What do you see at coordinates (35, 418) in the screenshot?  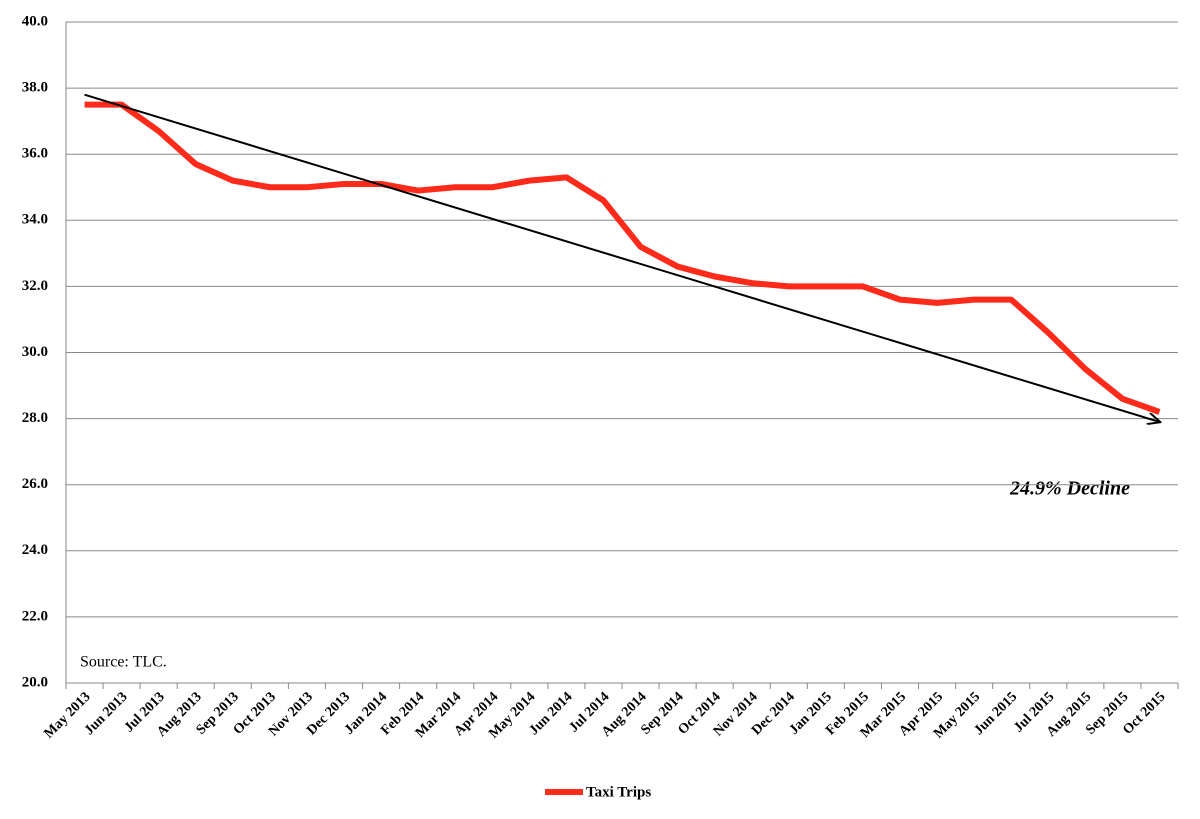 I see `y-tick-label: 28.0` at bounding box center [35, 418].